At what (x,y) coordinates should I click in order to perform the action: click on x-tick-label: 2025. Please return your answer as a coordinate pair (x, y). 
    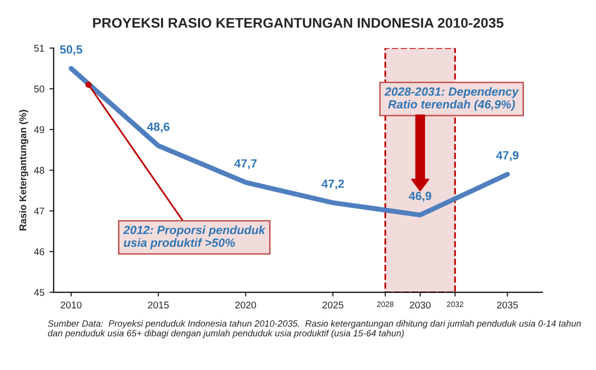
    Looking at the image, I should click on (333, 305).